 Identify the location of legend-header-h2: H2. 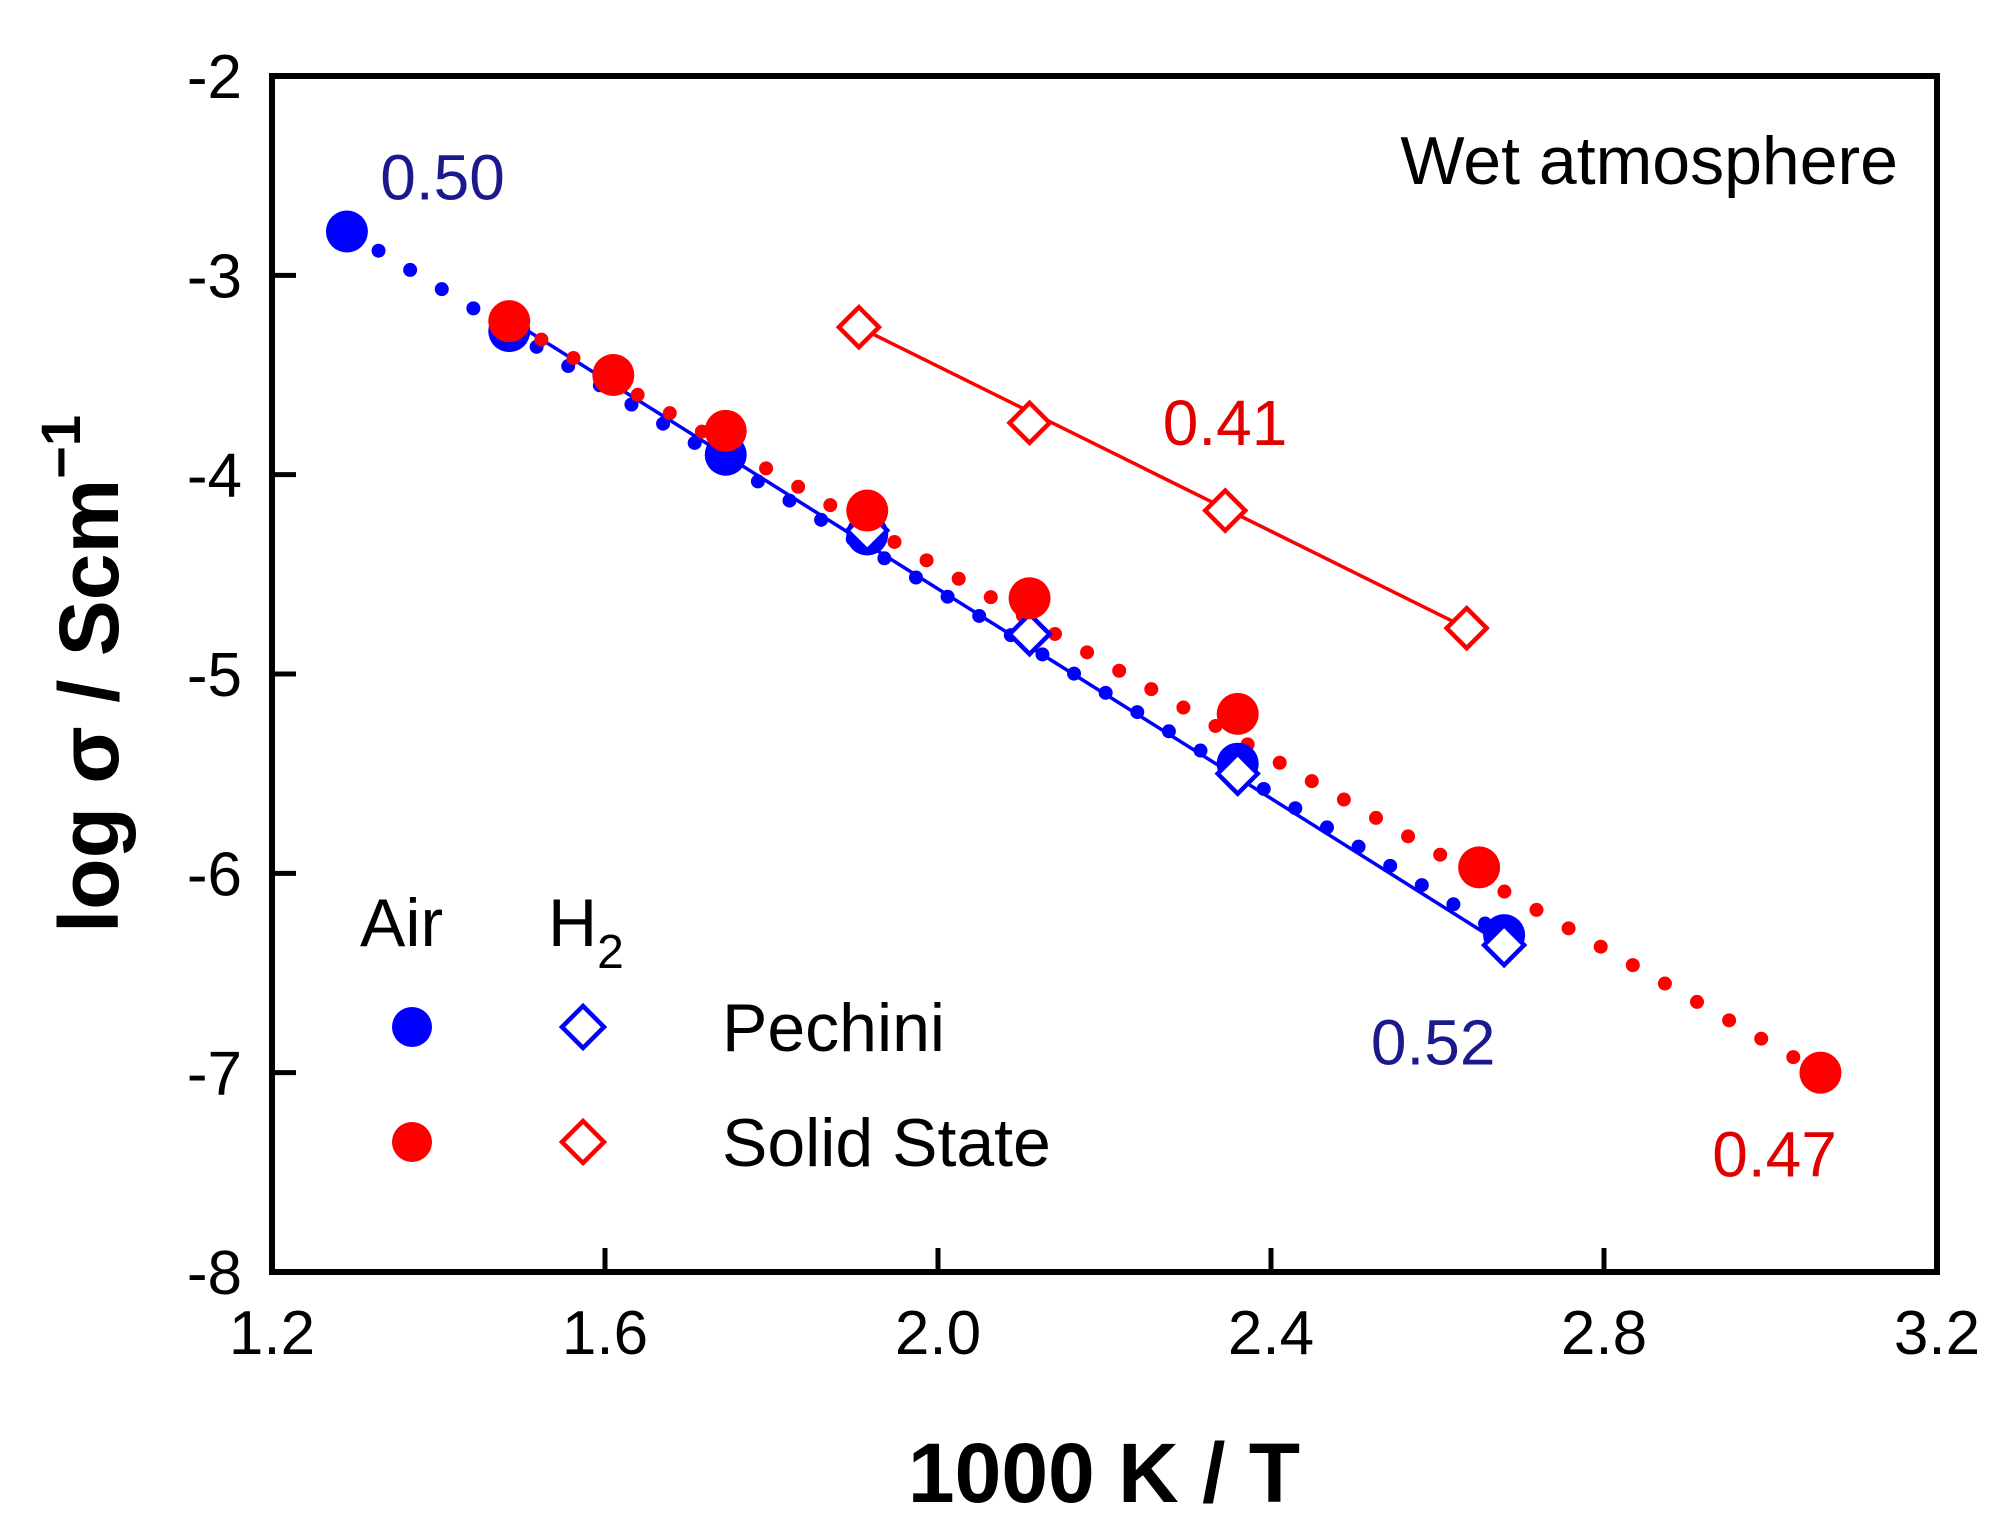
(586, 932).